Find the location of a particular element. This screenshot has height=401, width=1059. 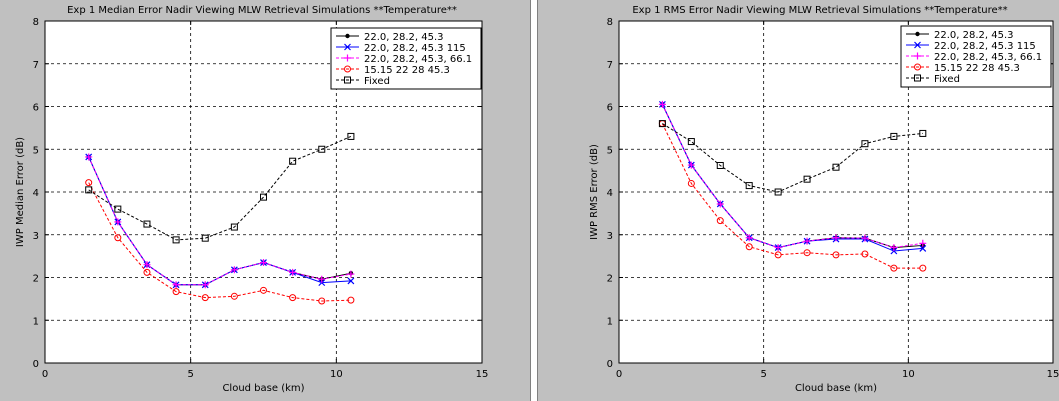

series-circle is located at coordinates (792, 196).